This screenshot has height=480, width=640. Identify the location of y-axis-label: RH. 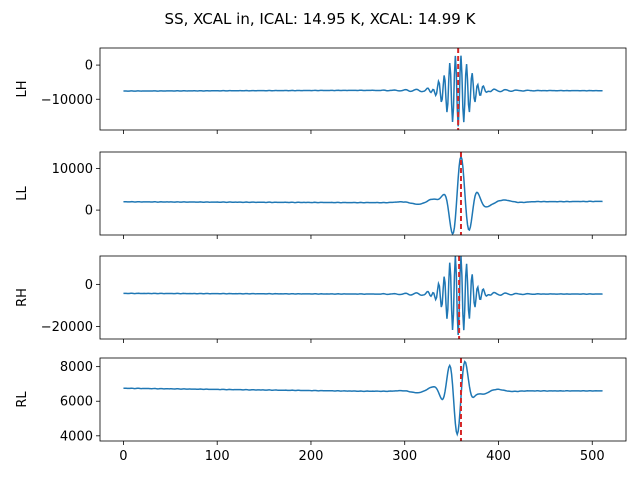
(22, 297).